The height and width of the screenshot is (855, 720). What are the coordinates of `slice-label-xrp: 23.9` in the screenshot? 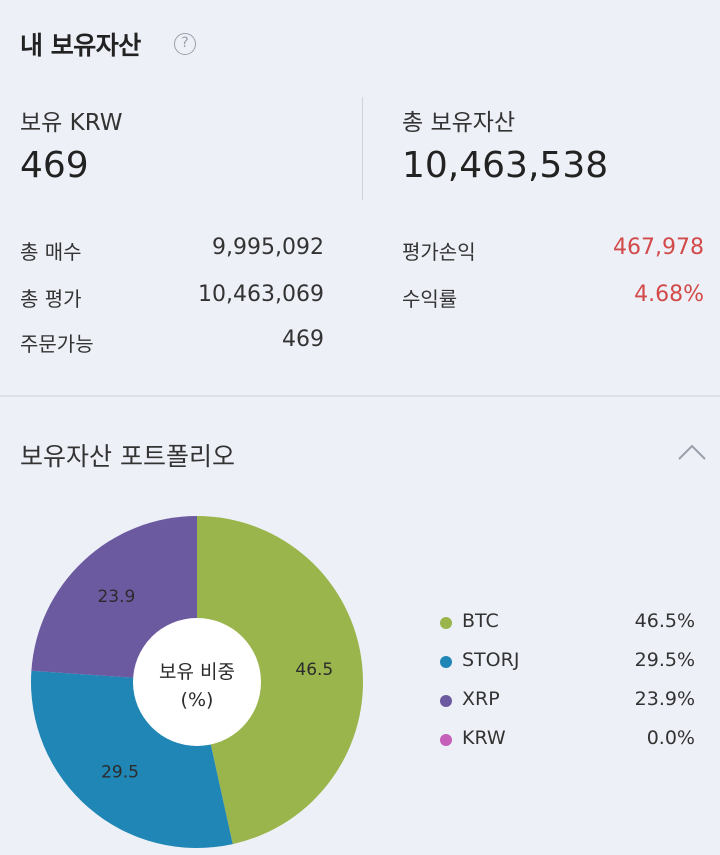 It's located at (116, 597).